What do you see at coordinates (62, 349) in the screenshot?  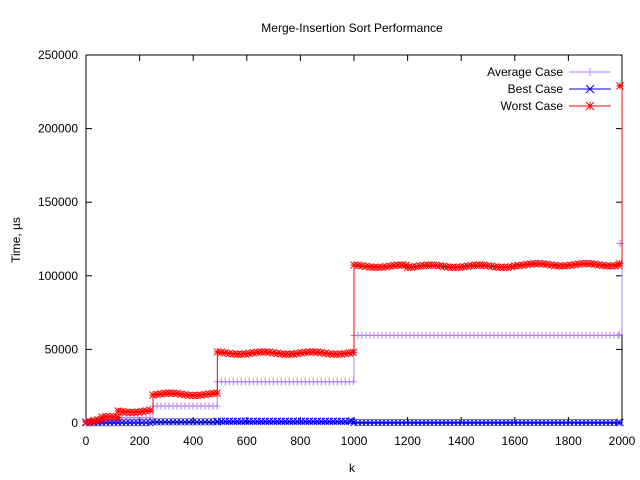 I see `y-tick-label: 50000` at bounding box center [62, 349].